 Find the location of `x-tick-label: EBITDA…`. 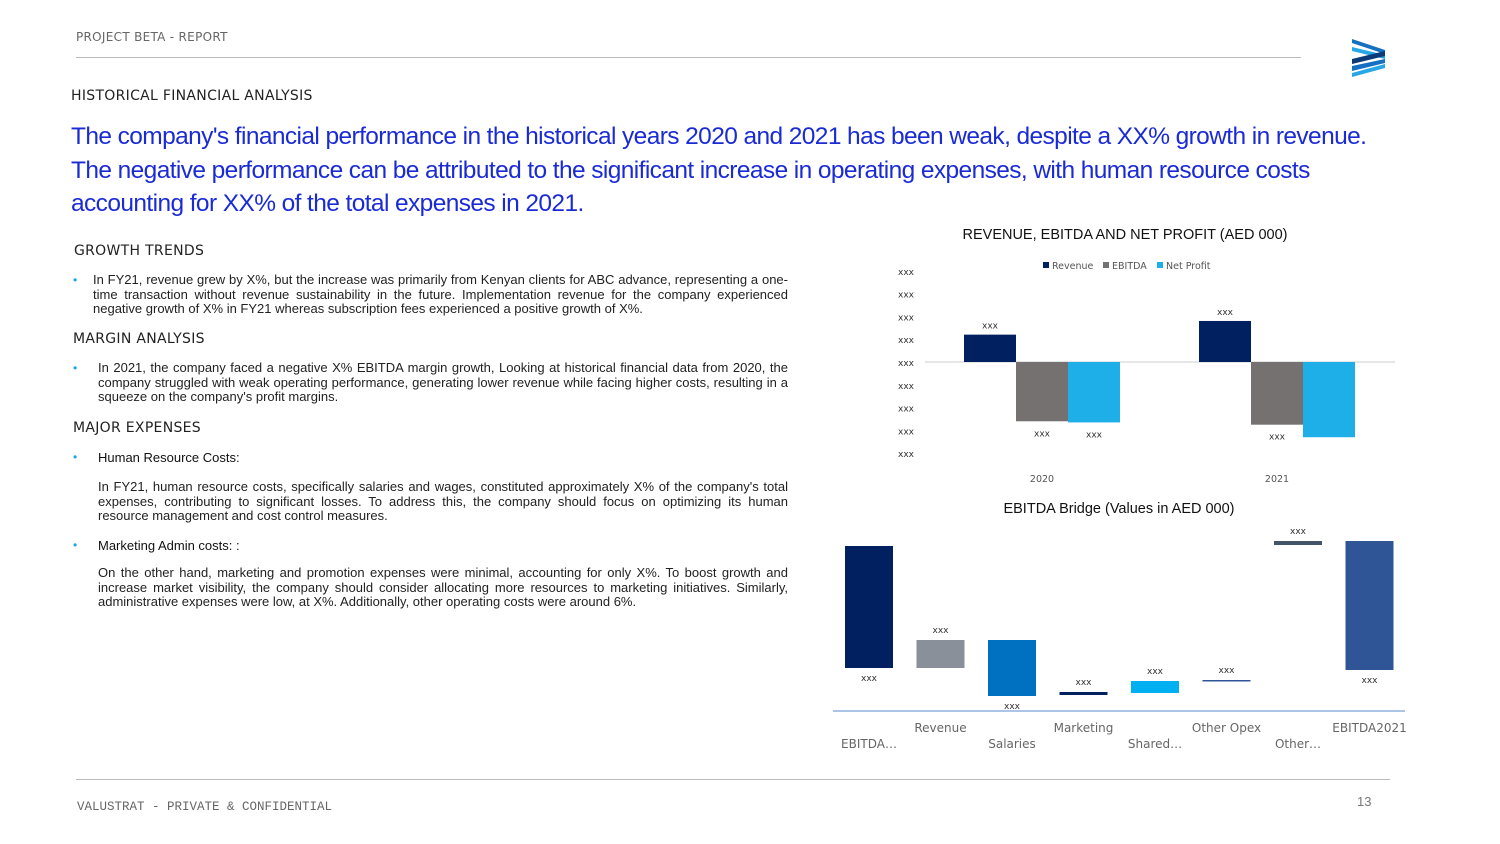

x-tick-label: EBITDA… is located at coordinates (869, 744).